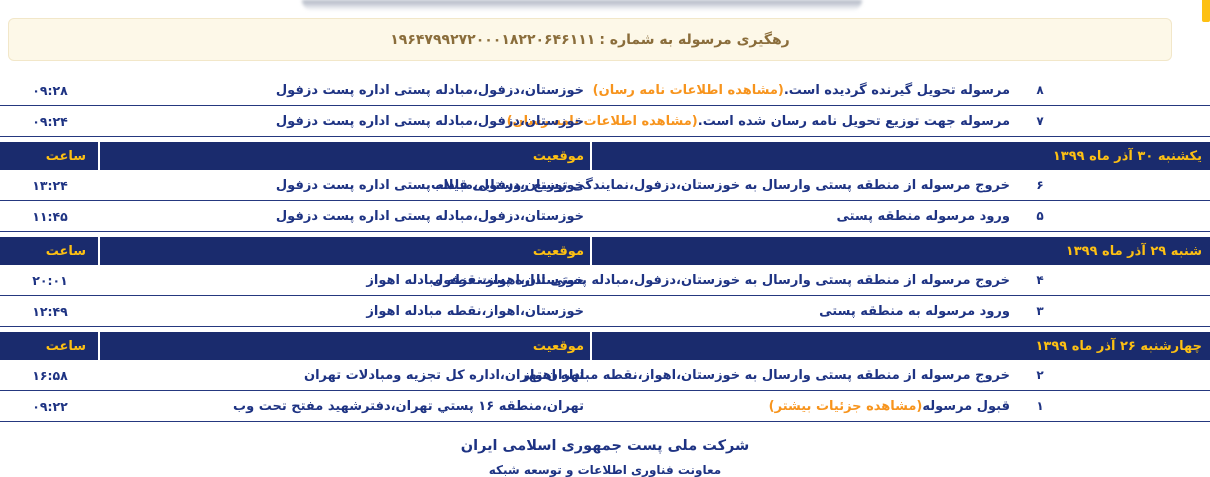  What do you see at coordinates (605, 156) in the screenshot?
I see `date-separator-row: یکشنبه ۳۰ آذر ماه ۱۳۹۹ موقعیت ساعت` at bounding box center [605, 156].